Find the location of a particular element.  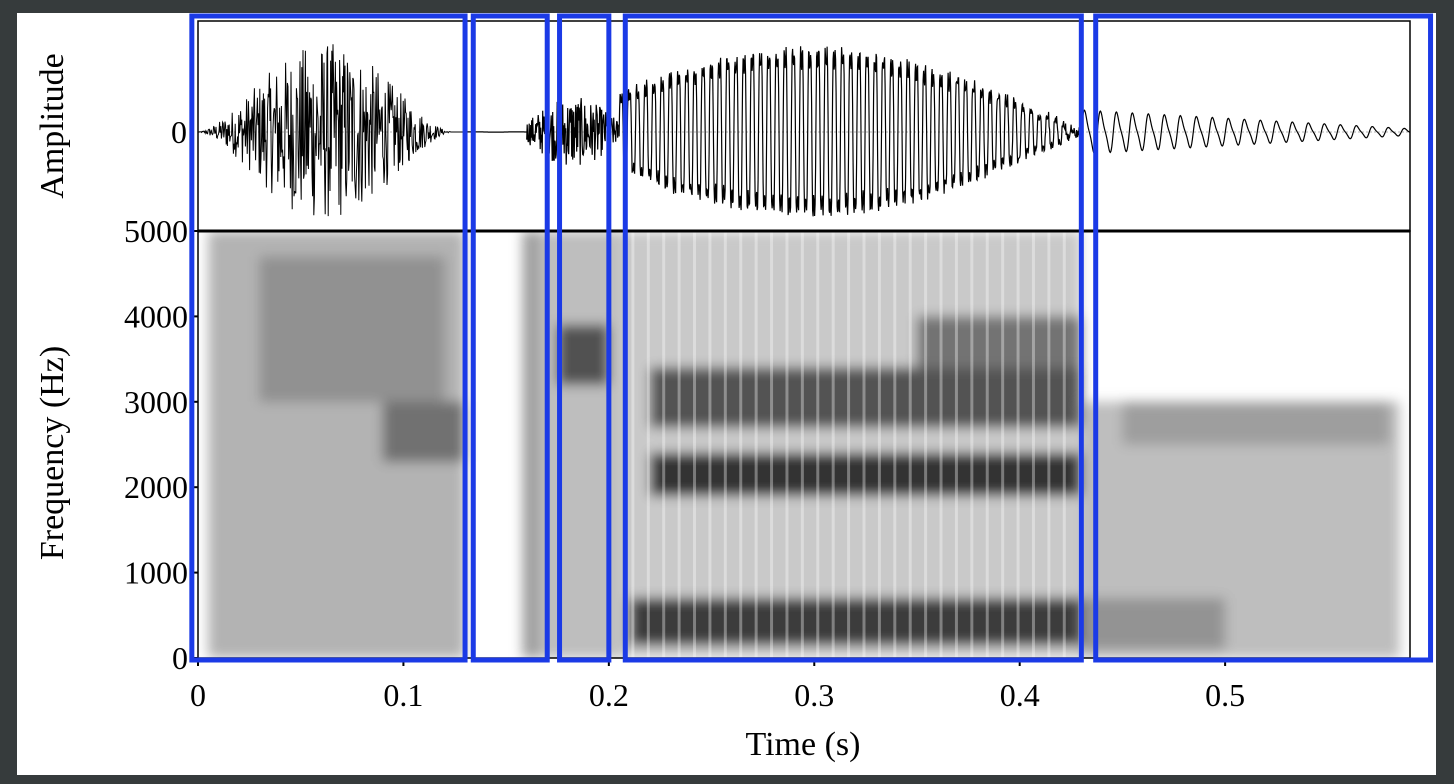

x-tick-label: 0.3 is located at coordinates (814, 695).